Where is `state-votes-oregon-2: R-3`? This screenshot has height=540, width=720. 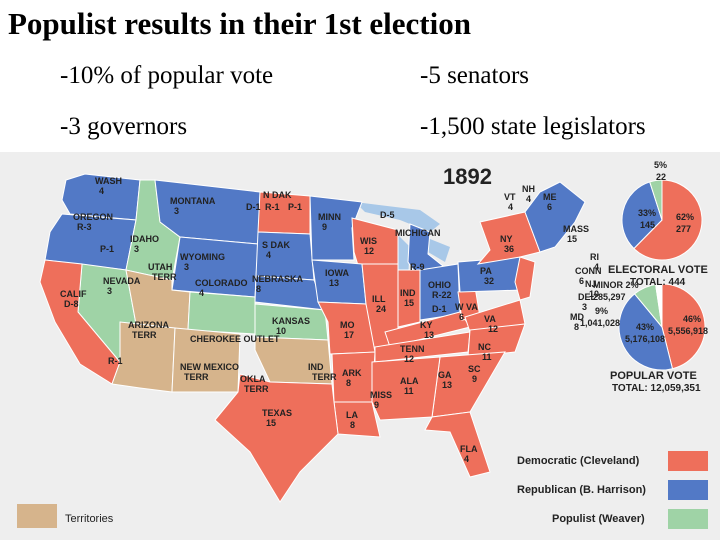
state-votes-oregon-2: R-3 is located at coordinates (84, 227).